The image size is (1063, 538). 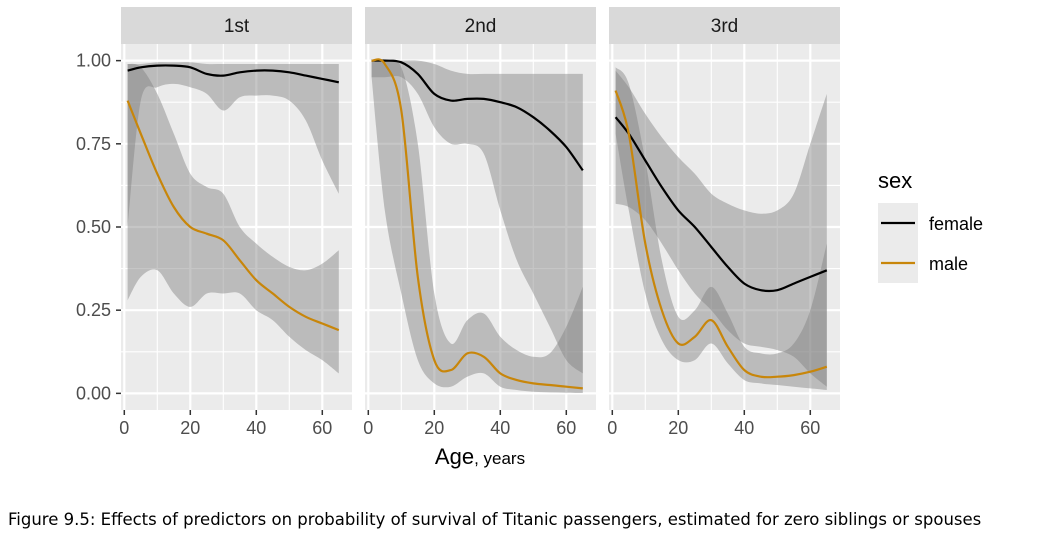 I want to click on x-axis-title: Age, years, so click(x=480, y=456).